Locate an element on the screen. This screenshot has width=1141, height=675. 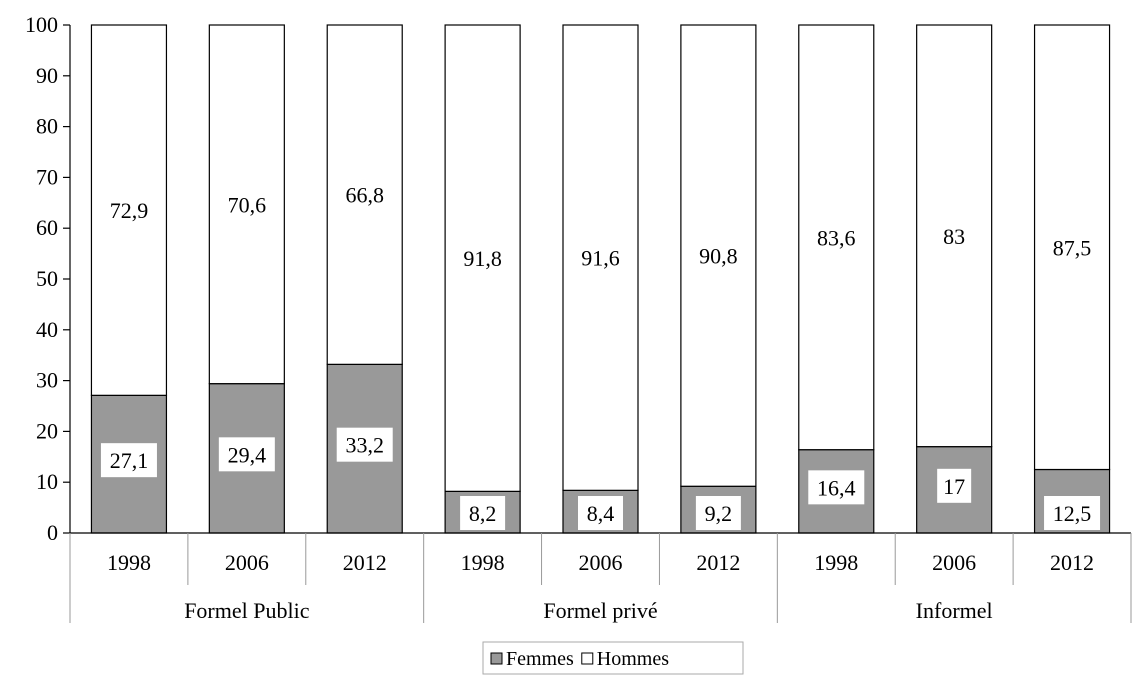
data-label-femmes: 16,4 is located at coordinates (836, 487).